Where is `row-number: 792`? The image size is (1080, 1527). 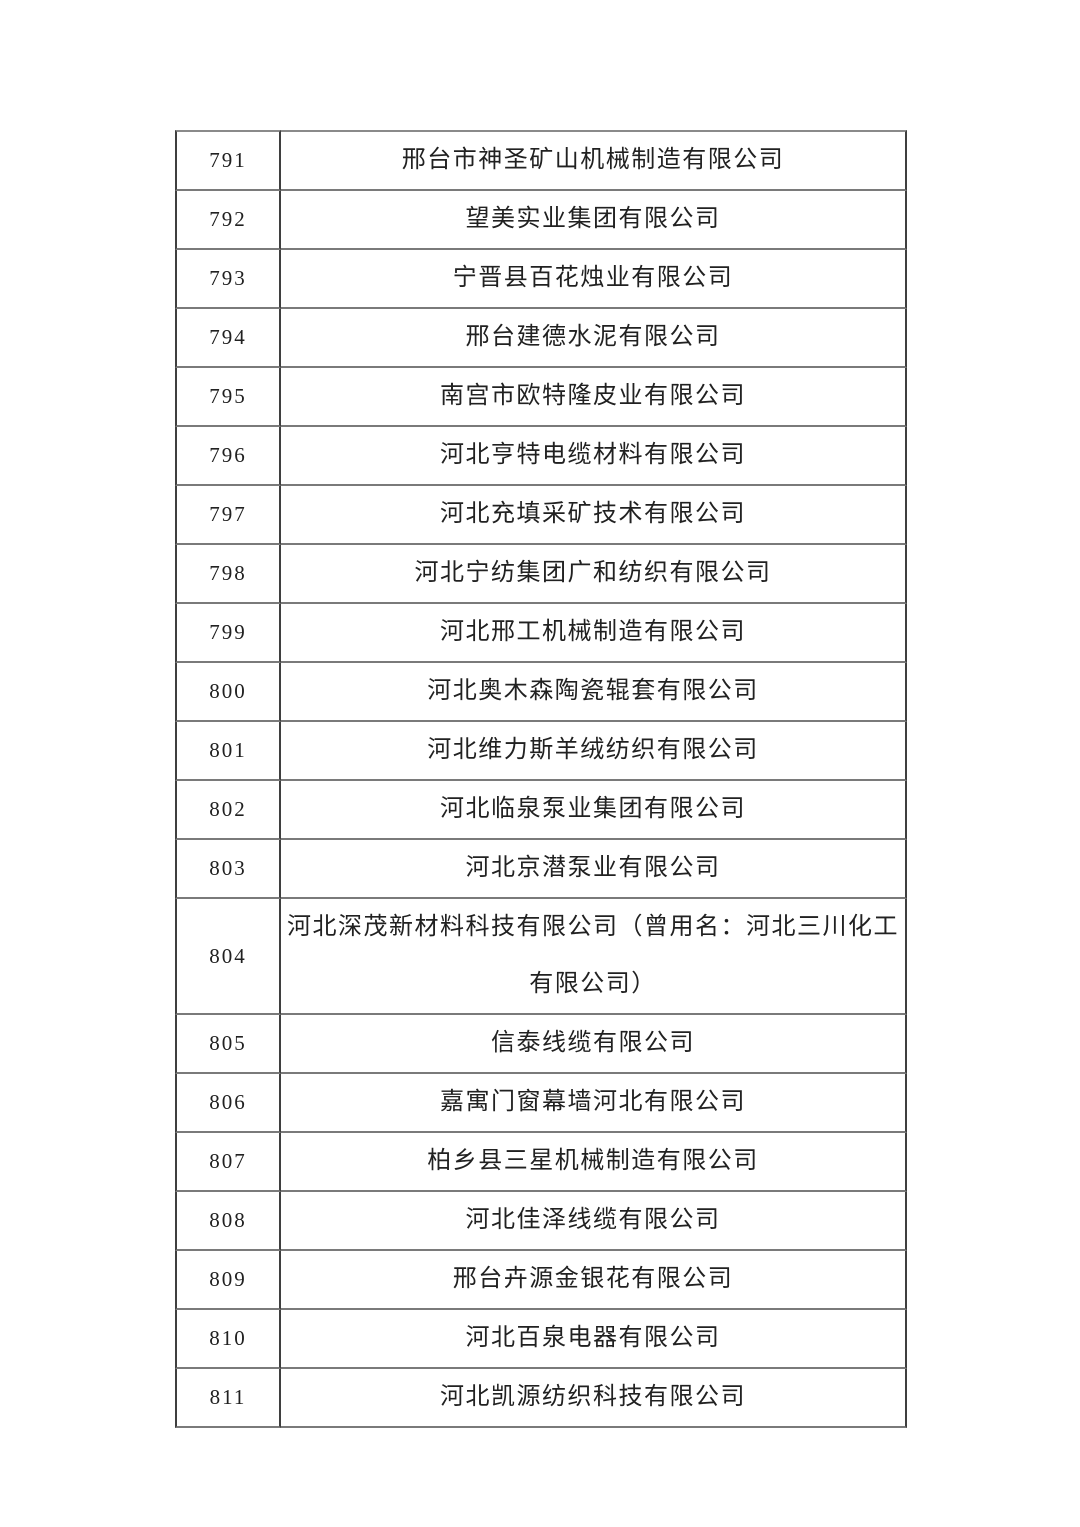 row-number: 792 is located at coordinates (228, 220).